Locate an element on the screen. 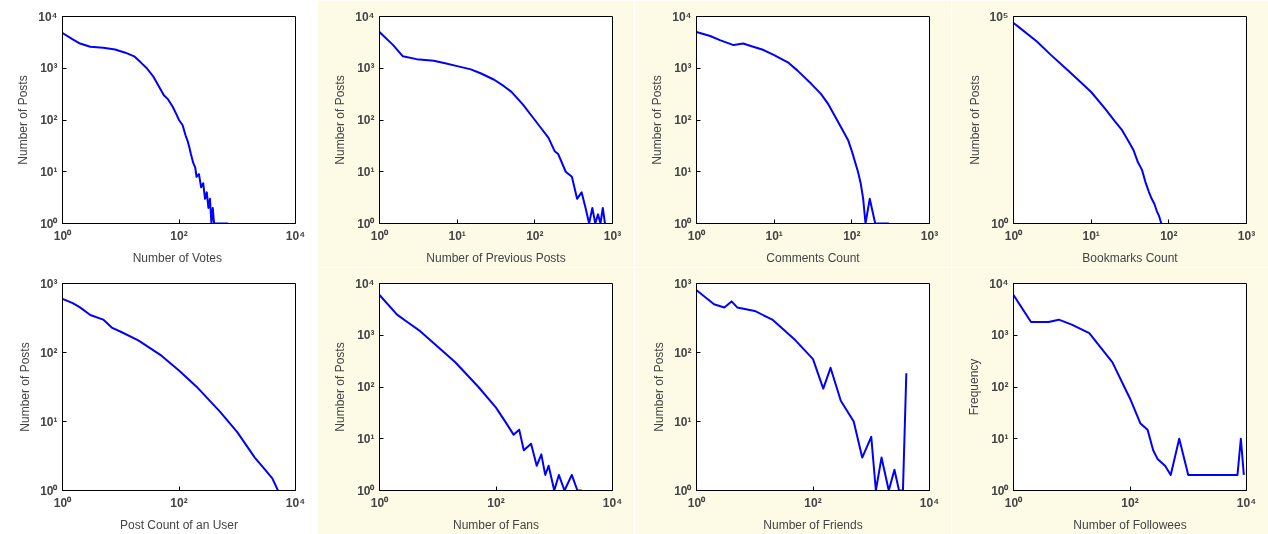  x-axis-title: Number of Friends is located at coordinates (813, 524).